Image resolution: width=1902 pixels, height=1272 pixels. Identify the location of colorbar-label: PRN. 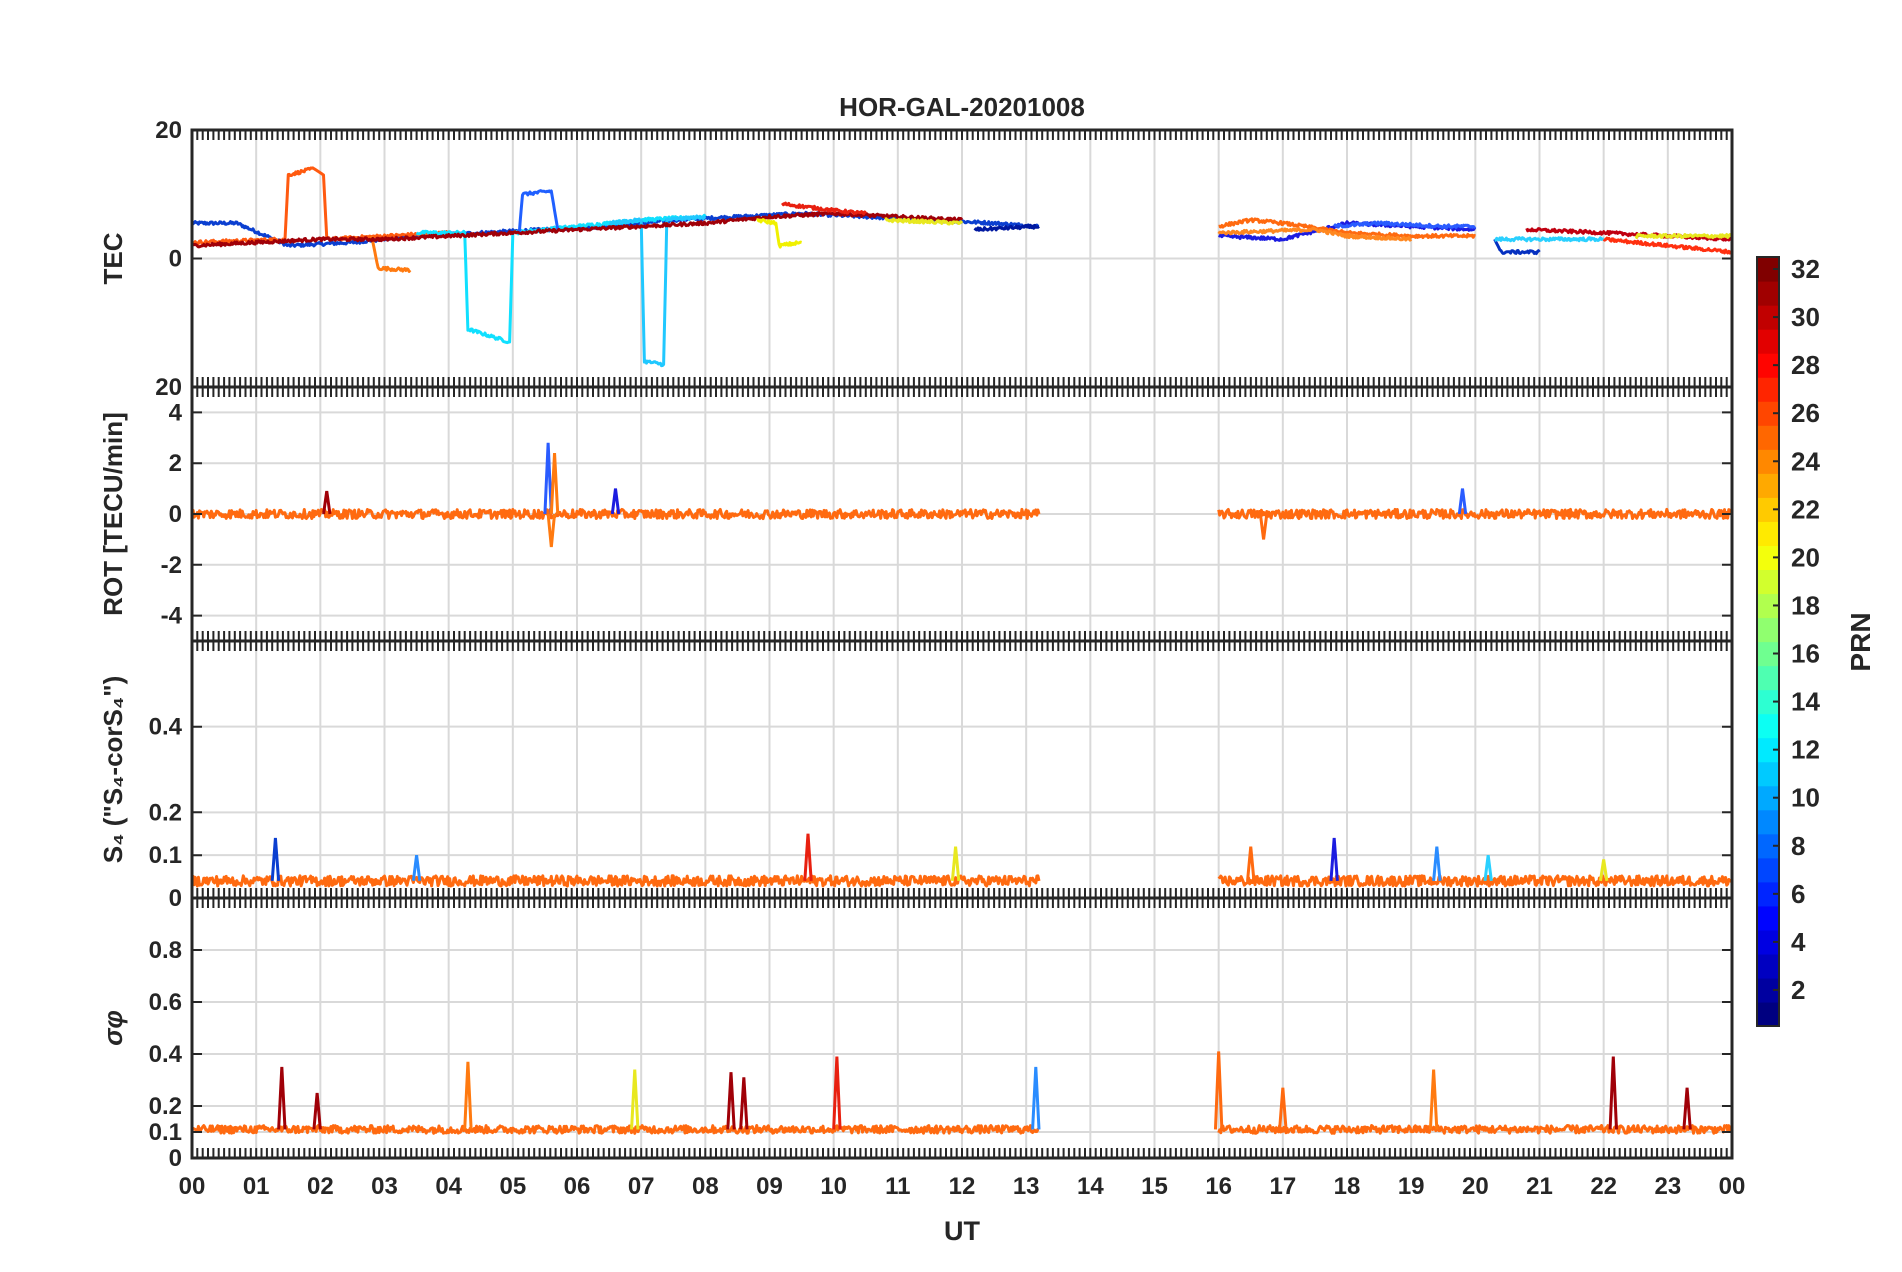
(1860, 641).